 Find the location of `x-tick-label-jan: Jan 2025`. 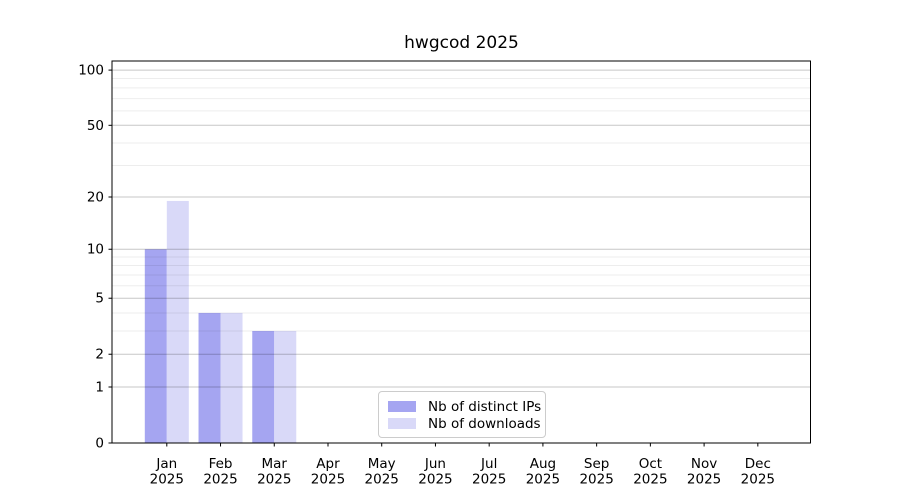

x-tick-label-jan: Jan 2025 is located at coordinates (167, 472).